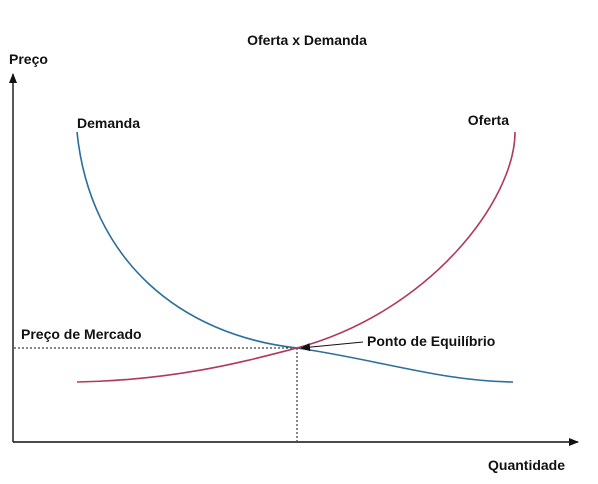 Image resolution: width=598 pixels, height=484 pixels. Describe the element at coordinates (431, 341) in the screenshot. I see `equilibrium-label: Ponto de Equilíbrio` at that location.